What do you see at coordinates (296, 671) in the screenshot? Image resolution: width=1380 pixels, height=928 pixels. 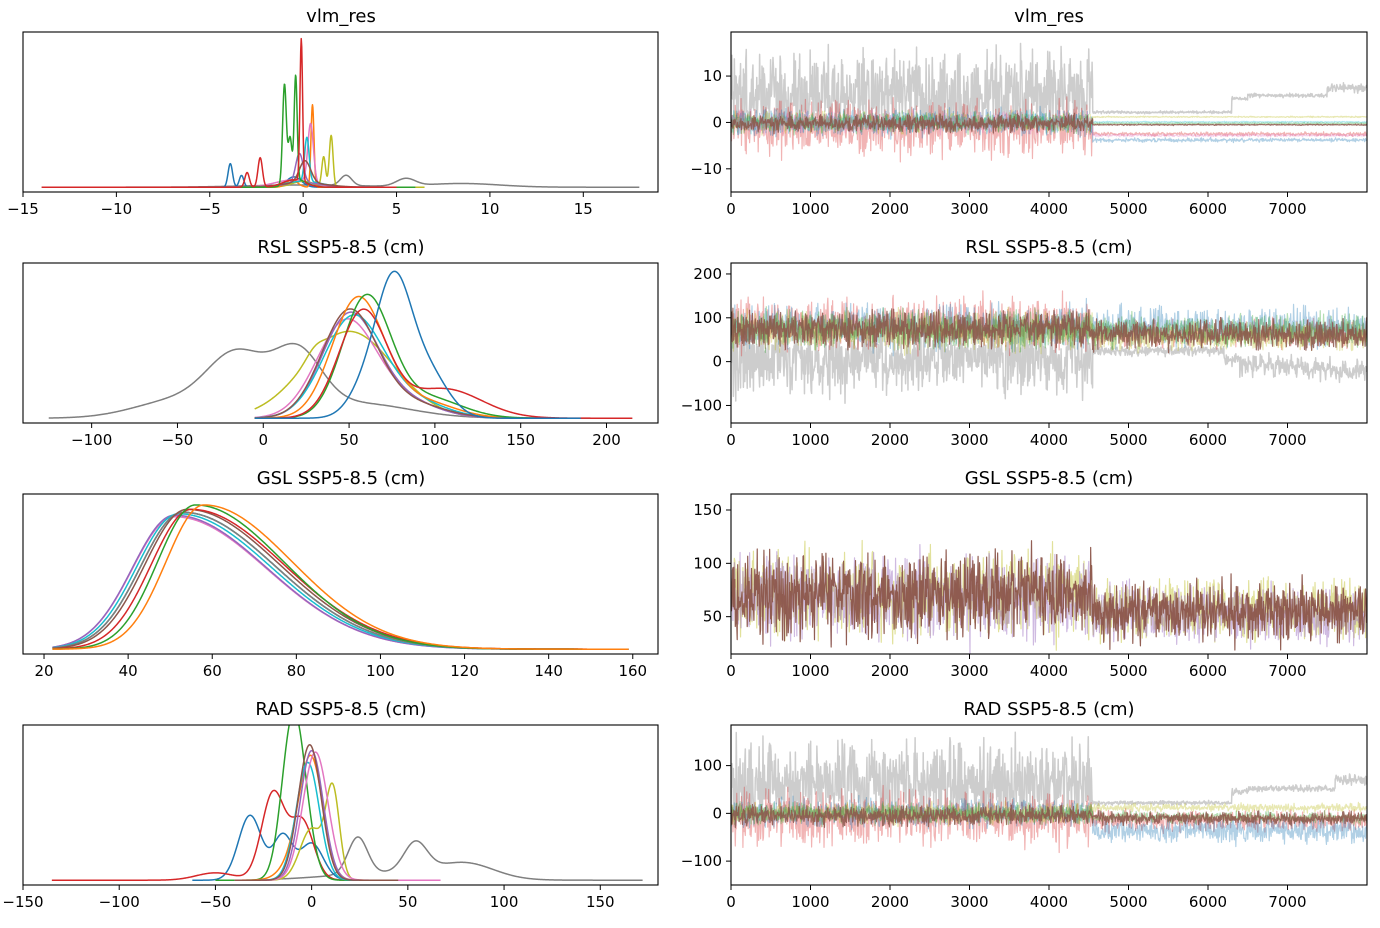 I see `x-tick-label: 80` at bounding box center [296, 671].